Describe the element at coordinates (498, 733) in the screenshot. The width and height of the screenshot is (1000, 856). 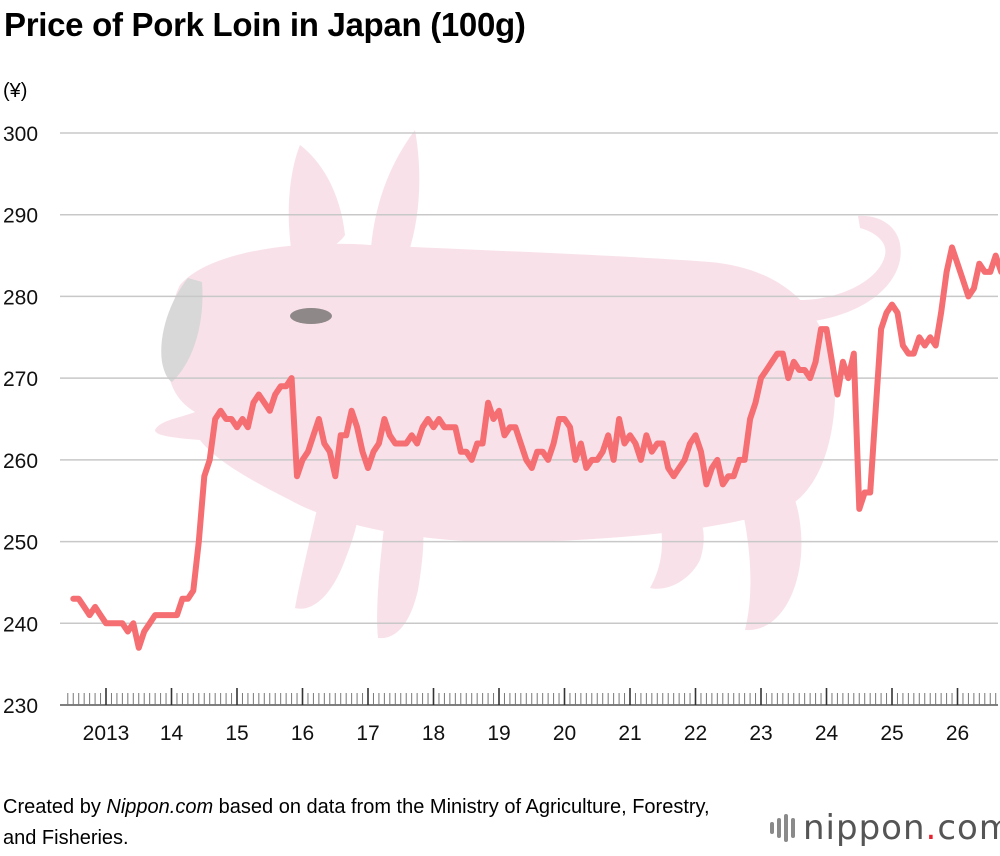
I see `x-tick-label: 19` at that location.